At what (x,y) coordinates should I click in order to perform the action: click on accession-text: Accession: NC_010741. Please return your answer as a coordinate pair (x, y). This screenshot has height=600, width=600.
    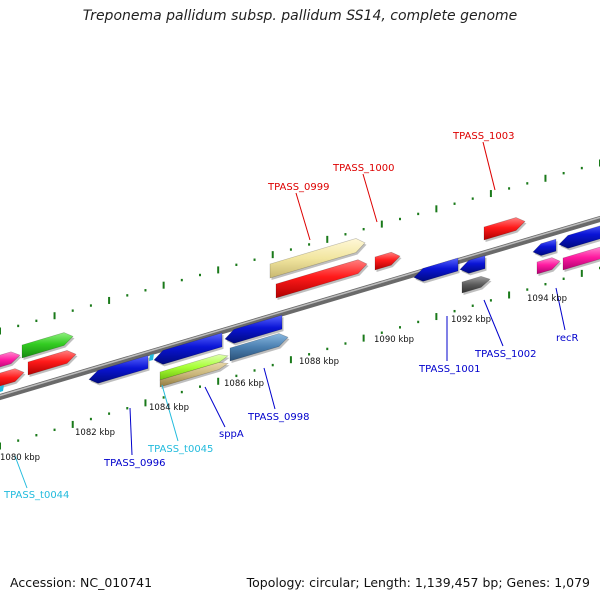
    Looking at the image, I should click on (81, 582).